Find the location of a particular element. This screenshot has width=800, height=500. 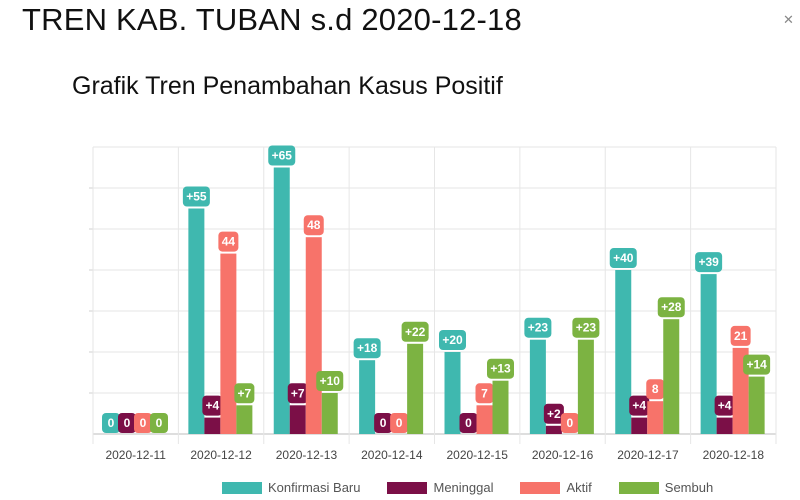

legend-label-meninggal: Meninggal is located at coordinates (463, 487).